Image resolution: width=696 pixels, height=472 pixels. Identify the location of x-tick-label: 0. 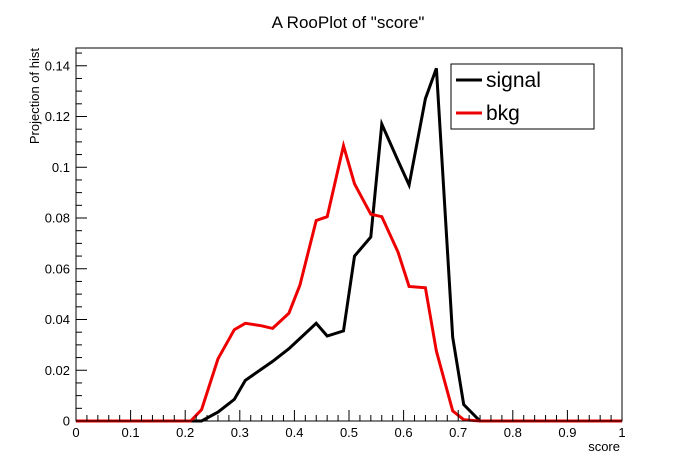
(75, 432).